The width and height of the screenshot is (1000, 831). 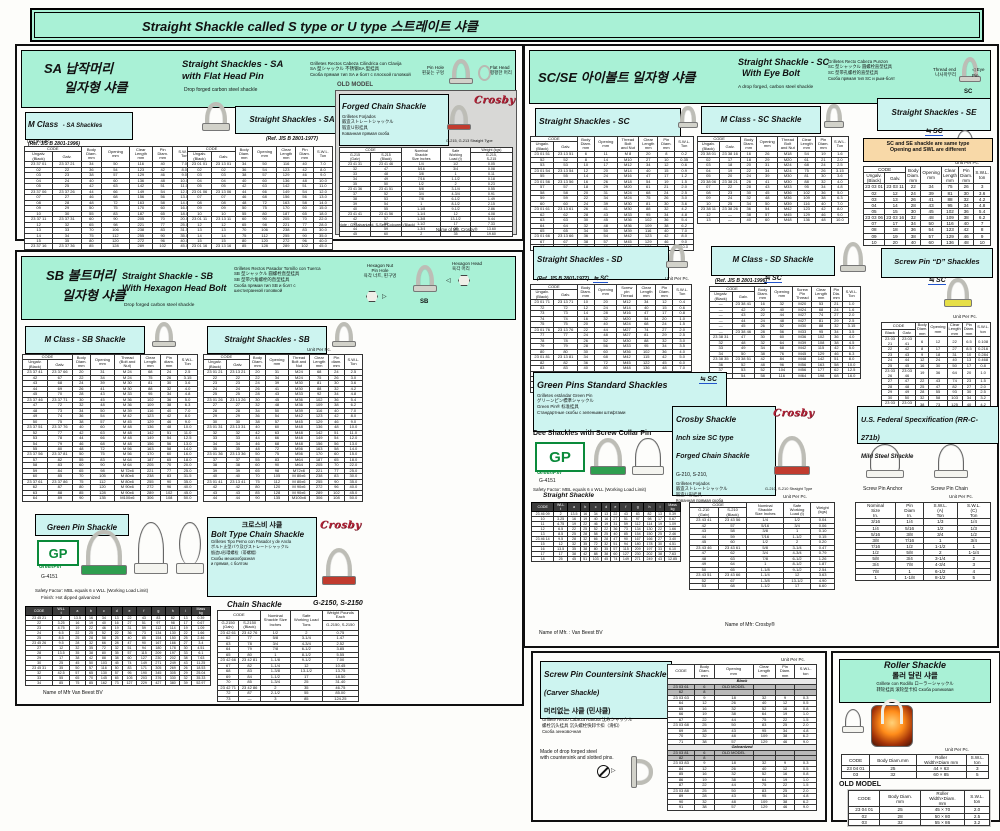 I want to click on sa-pinhole-label: Pin Hole 핀꽂는 구멍, so click(x=433, y=70).